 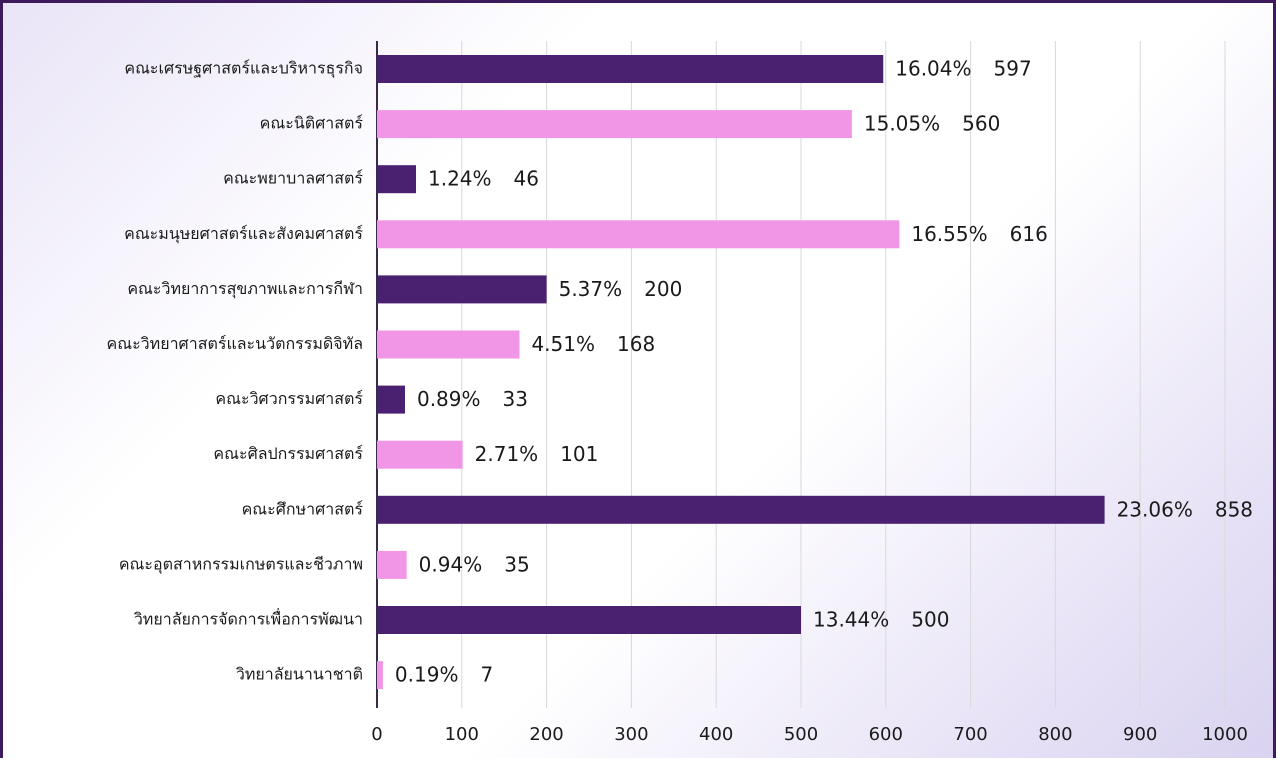 I want to click on category-label: วิทยาลัยนานาชาติ, so click(x=299, y=674).